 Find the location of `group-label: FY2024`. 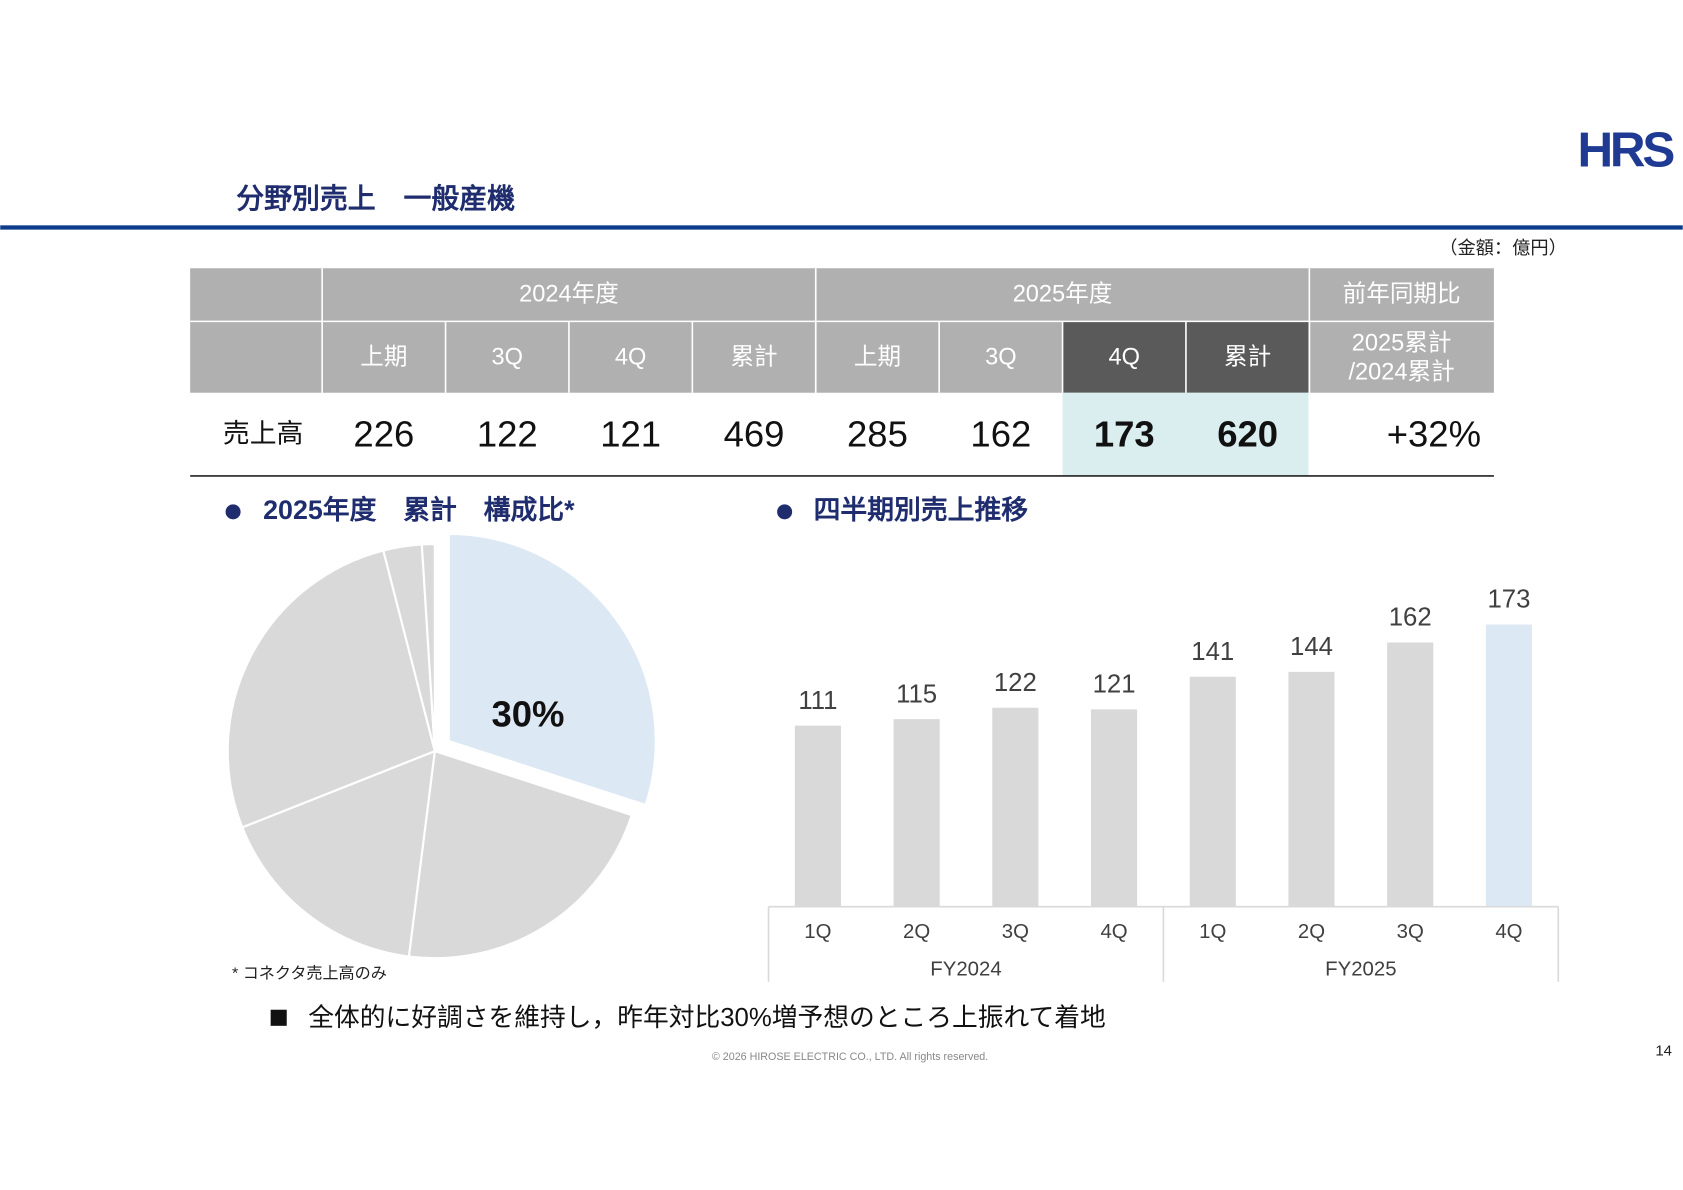

group-label: FY2024 is located at coordinates (965, 969).